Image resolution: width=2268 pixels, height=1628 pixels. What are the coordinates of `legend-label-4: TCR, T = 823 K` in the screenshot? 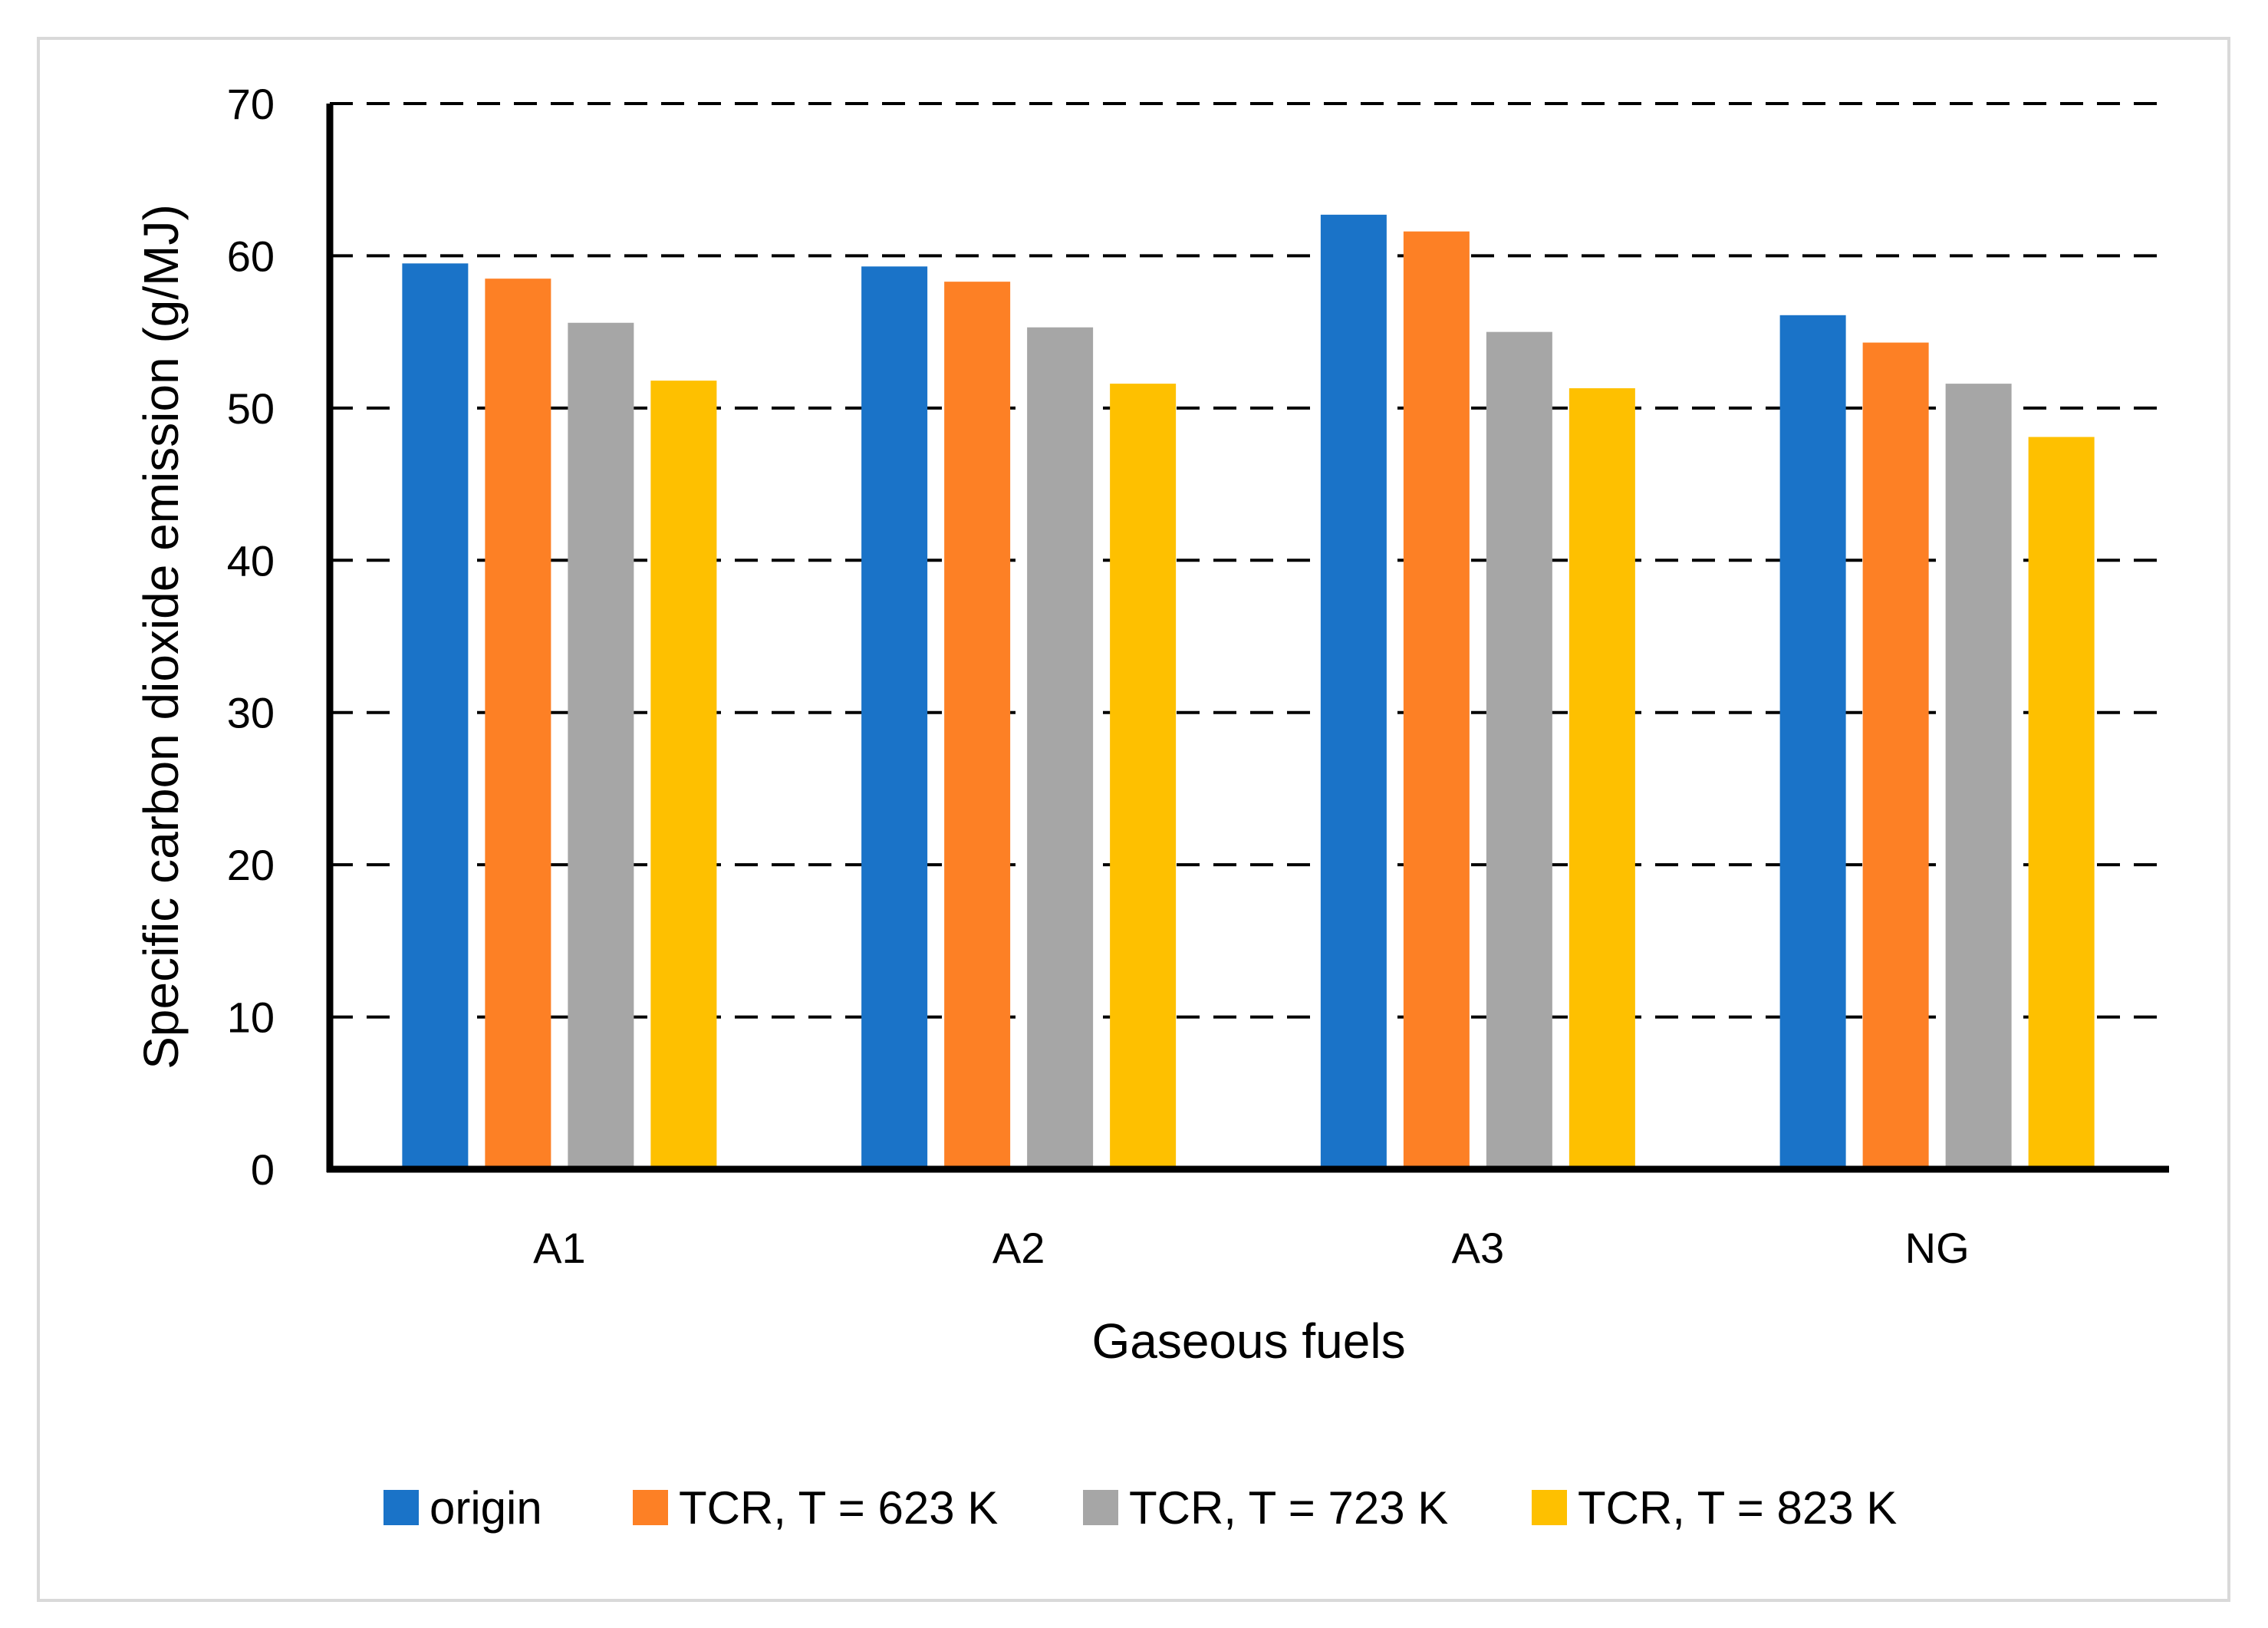 It's located at (1737, 1508).